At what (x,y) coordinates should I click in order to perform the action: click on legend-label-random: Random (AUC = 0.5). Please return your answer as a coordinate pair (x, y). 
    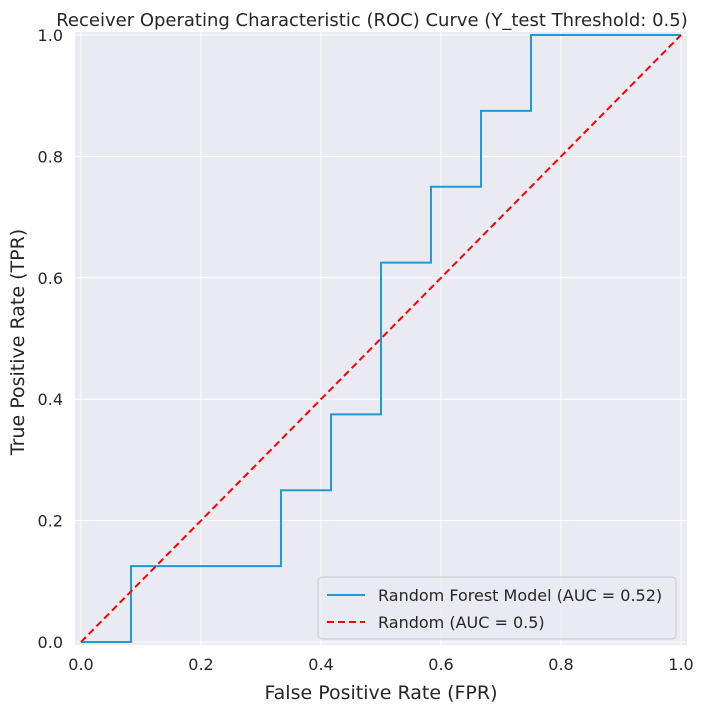
    Looking at the image, I should click on (461, 622).